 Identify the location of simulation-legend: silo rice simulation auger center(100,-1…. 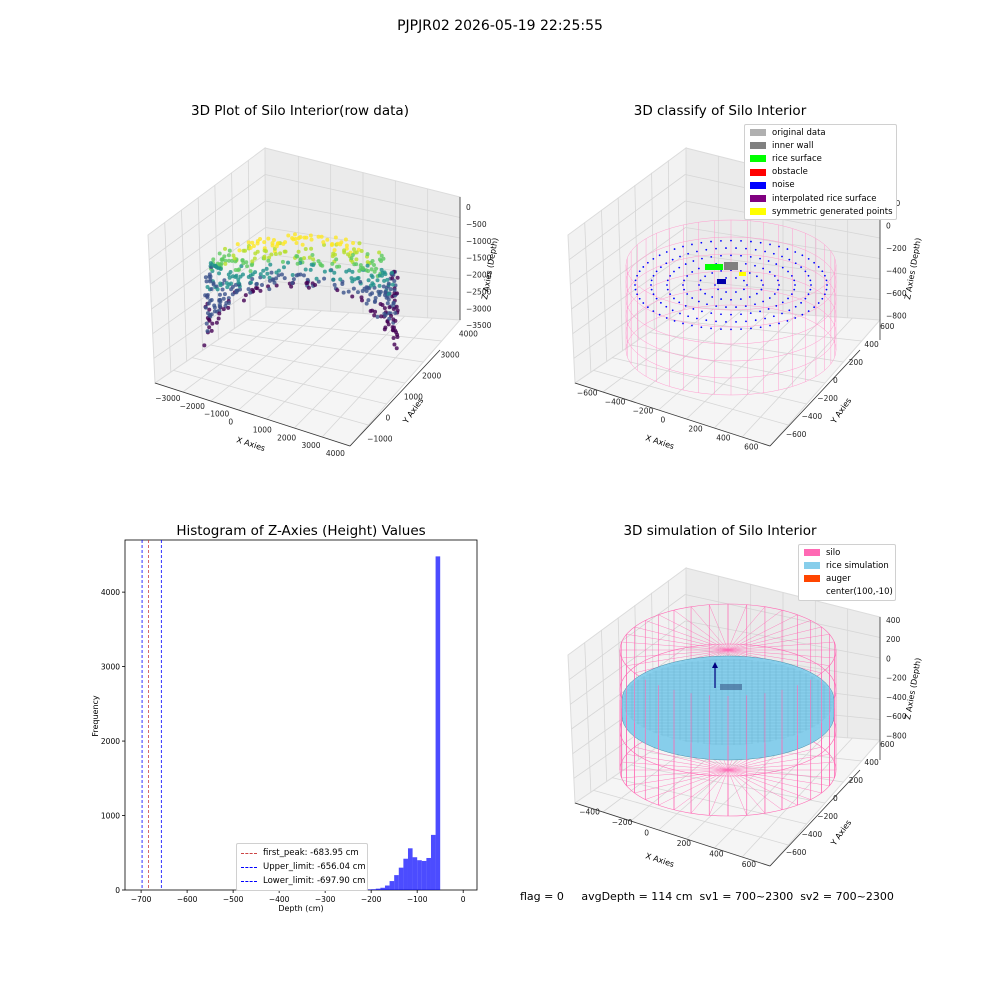
(847, 572).